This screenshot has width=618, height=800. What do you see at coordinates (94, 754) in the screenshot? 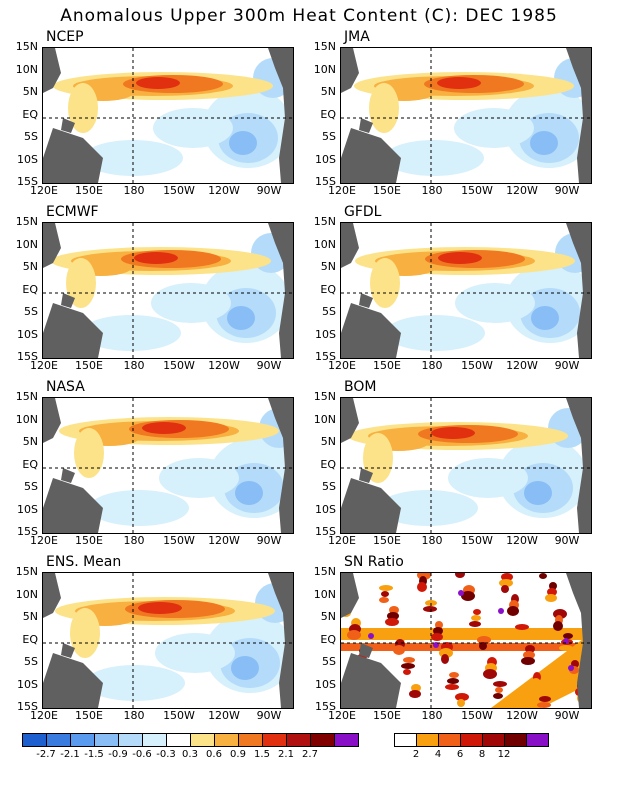
I see `colorbar-label: -1.5` at bounding box center [94, 754].